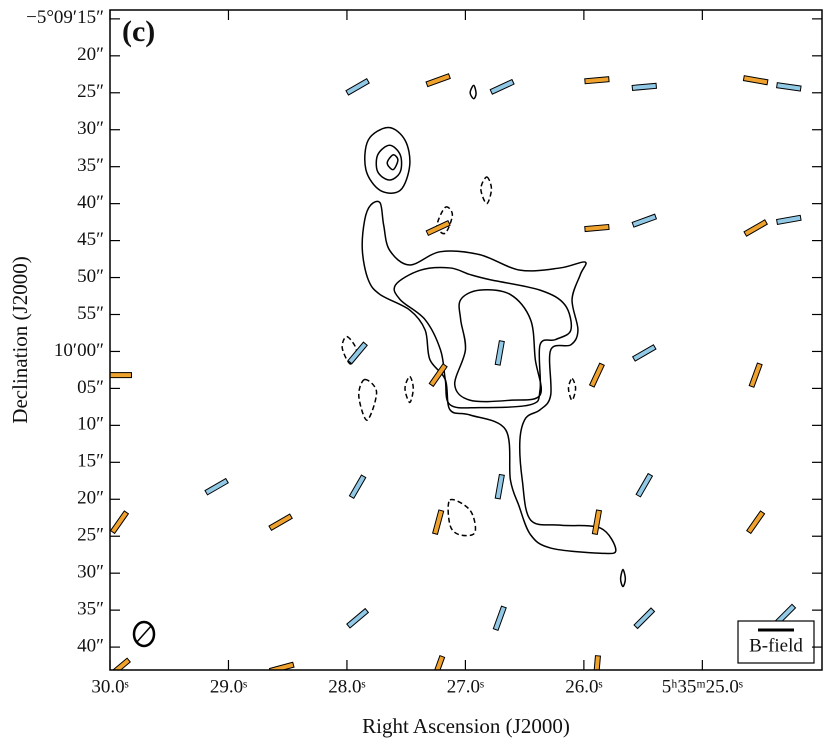 The image size is (831, 750). Describe the element at coordinates (79, 350) in the screenshot. I see `y-tick-label: 10′00″` at that location.